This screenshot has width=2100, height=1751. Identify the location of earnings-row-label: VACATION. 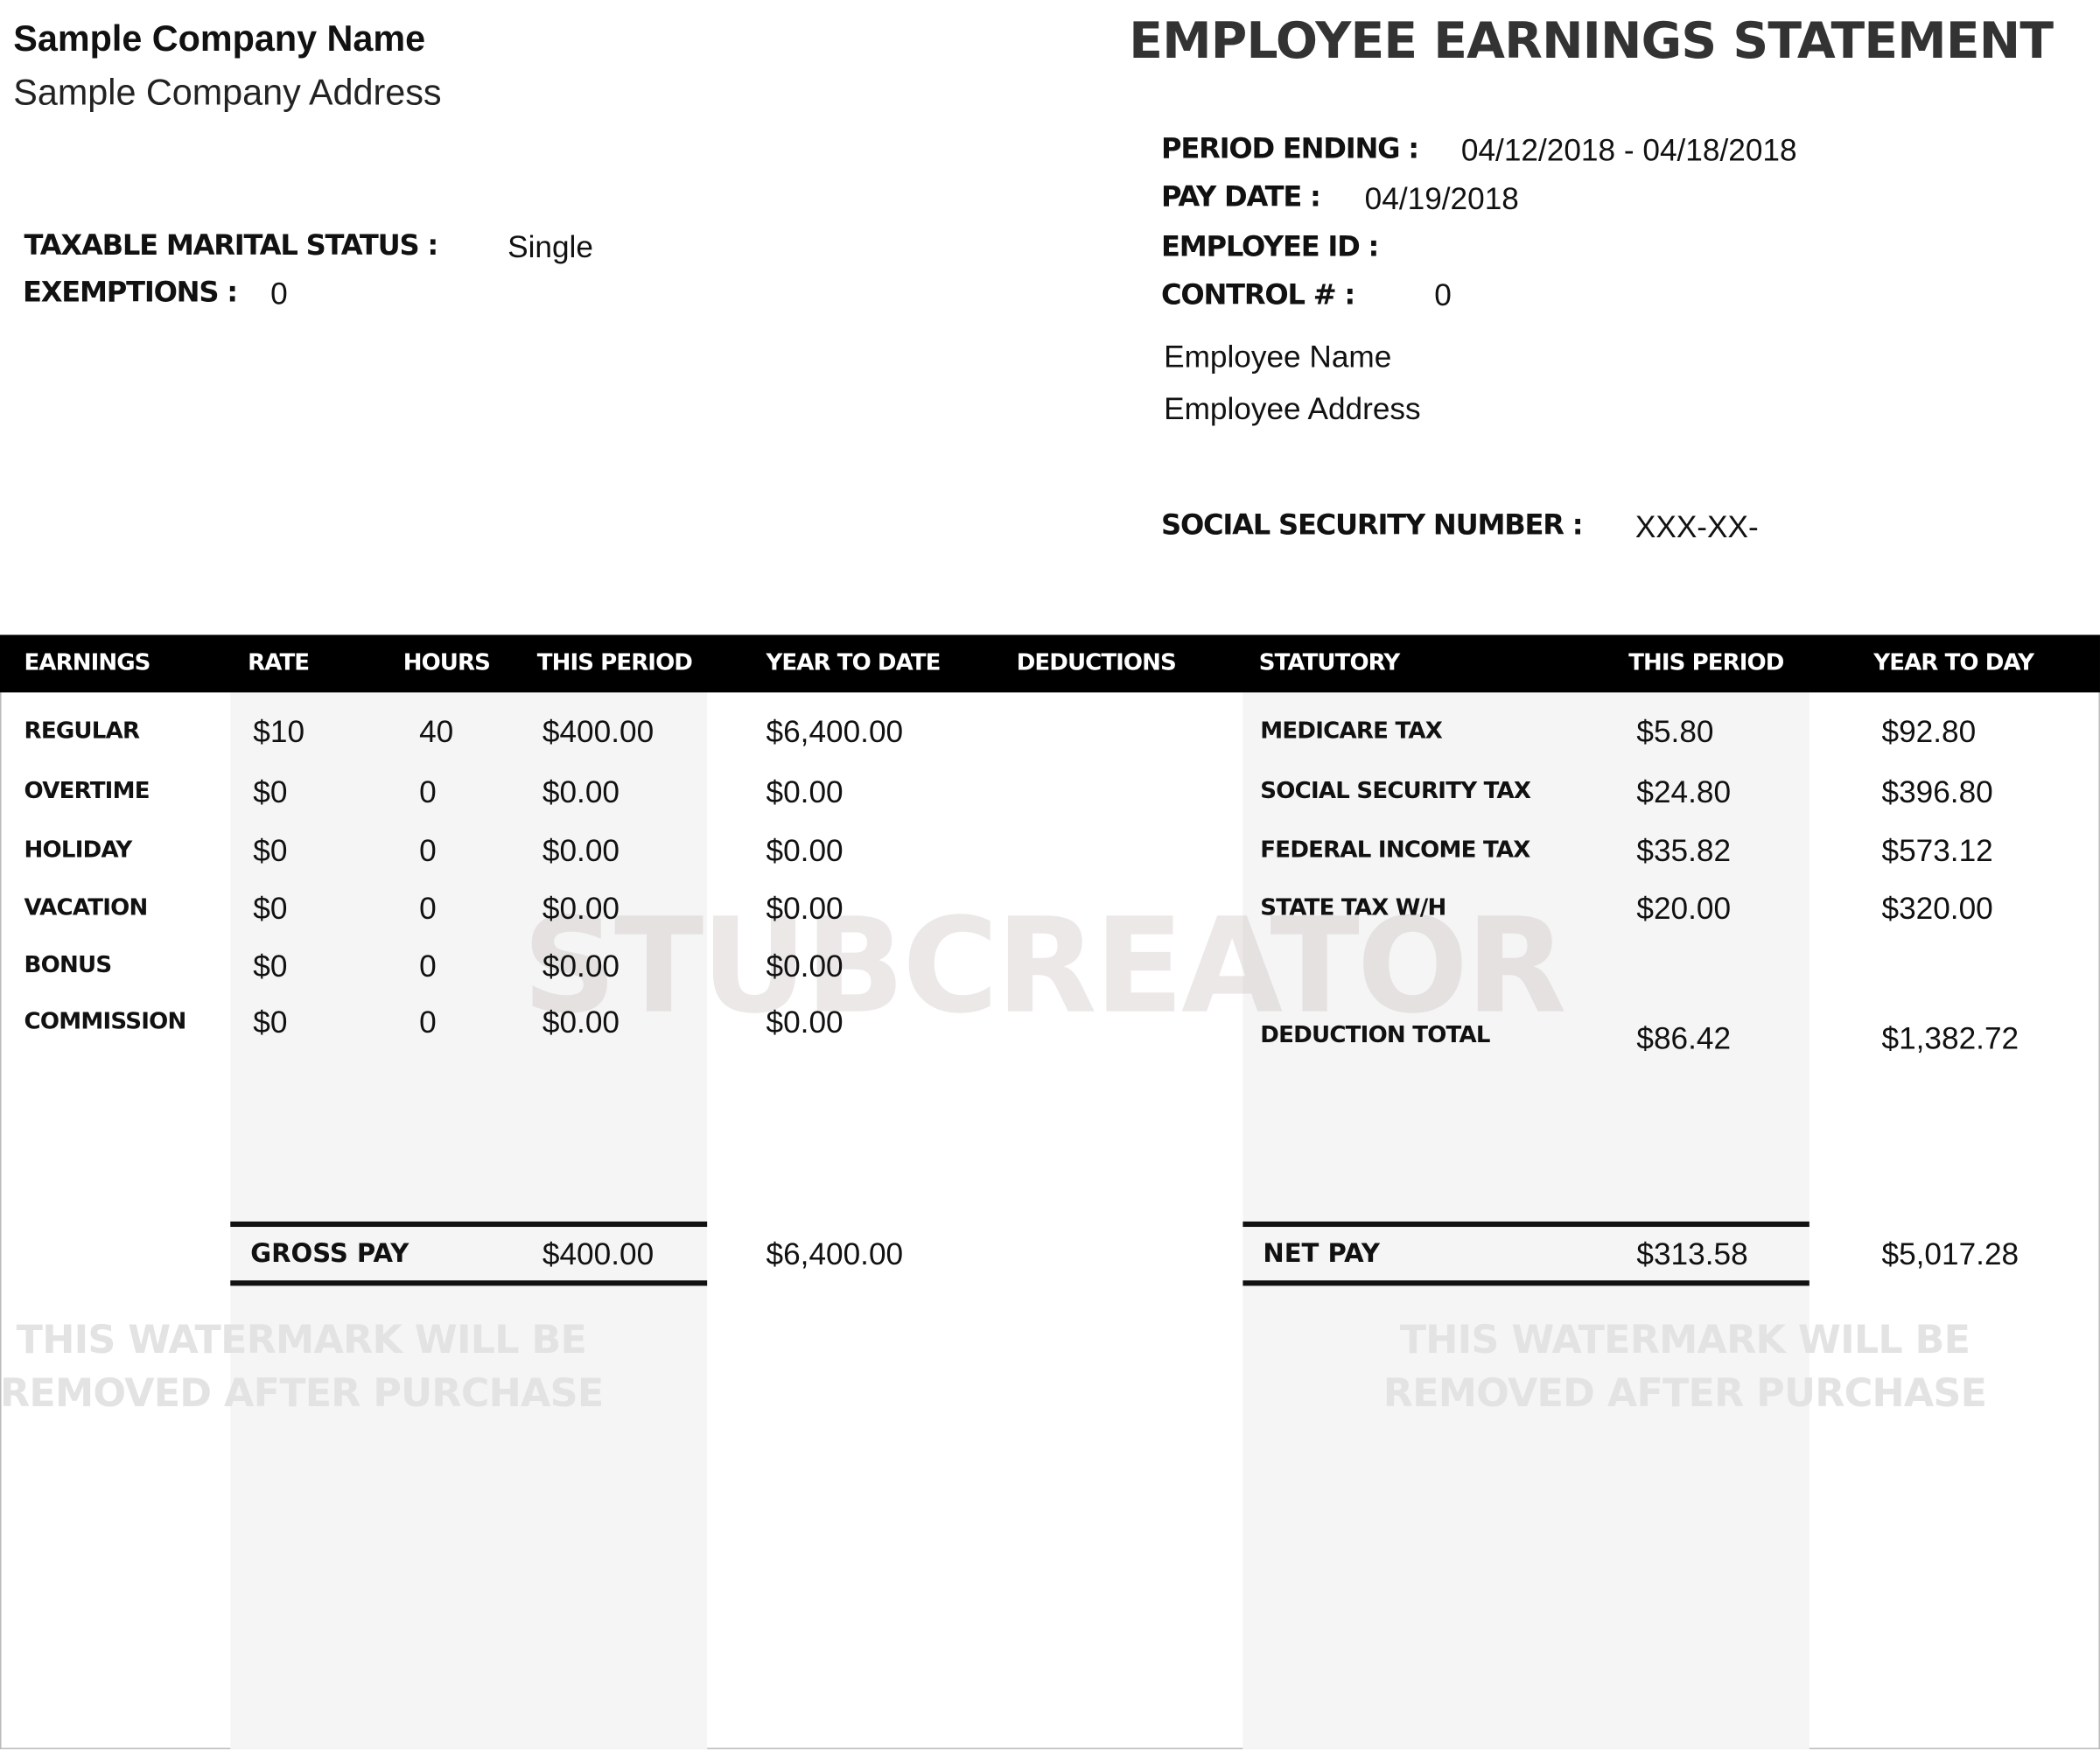
(86, 908).